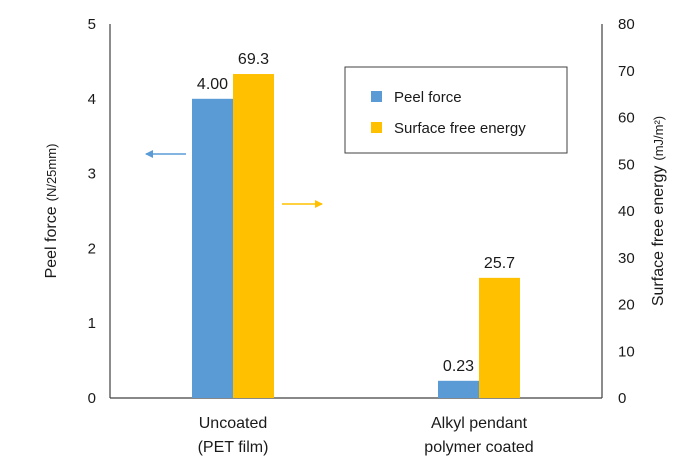 The height and width of the screenshot is (475, 688). What do you see at coordinates (626, 305) in the screenshot?
I see `right-tick-label: 20` at bounding box center [626, 305].